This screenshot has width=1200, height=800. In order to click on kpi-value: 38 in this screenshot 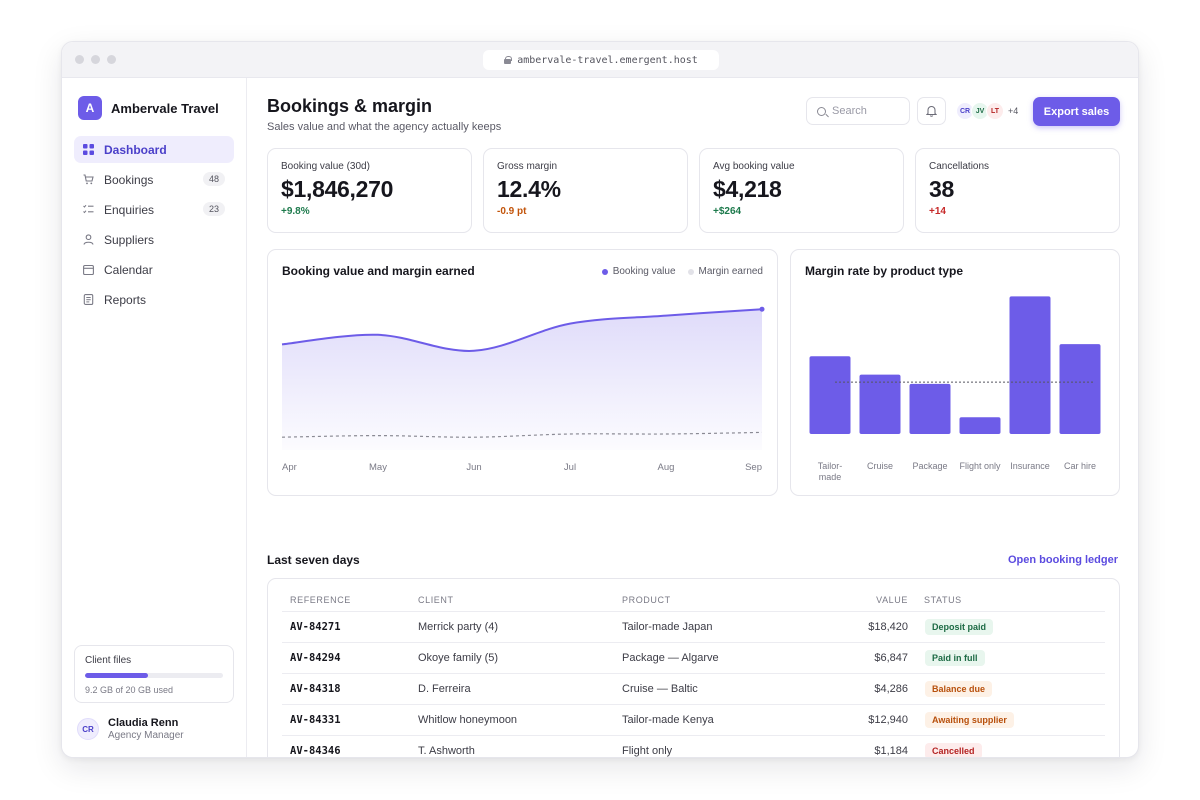, I will do `click(941, 189)`.